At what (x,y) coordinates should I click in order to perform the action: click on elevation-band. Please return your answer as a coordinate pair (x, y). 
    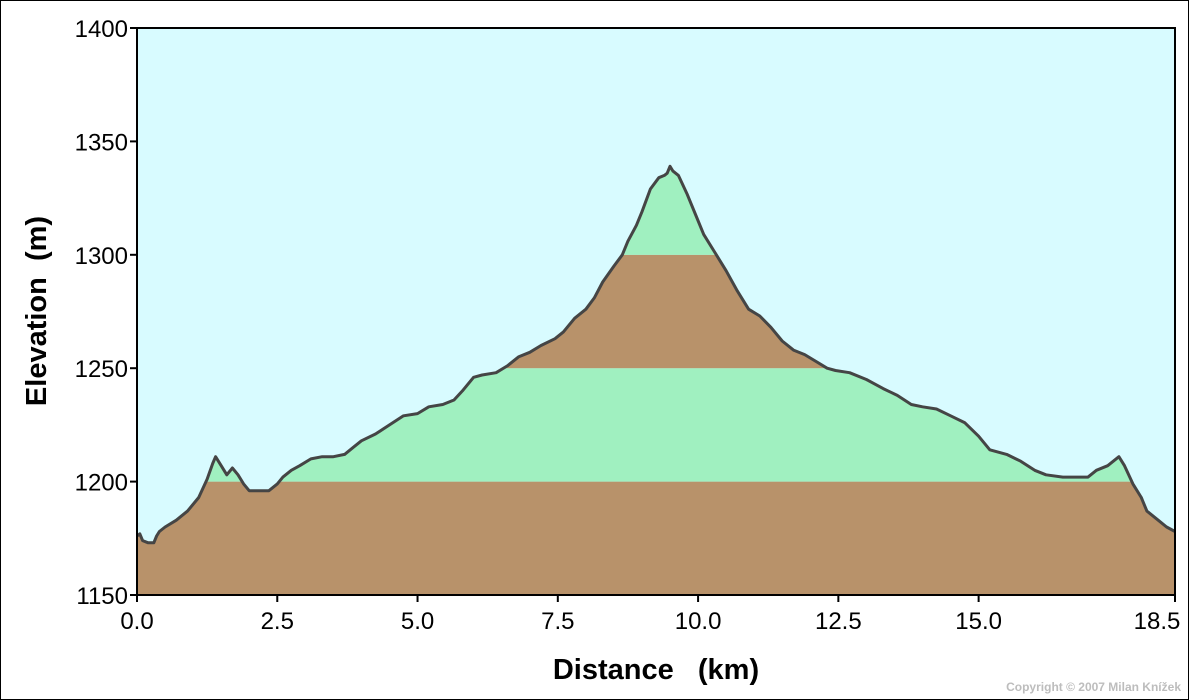
    Looking at the image, I should click on (656, 538).